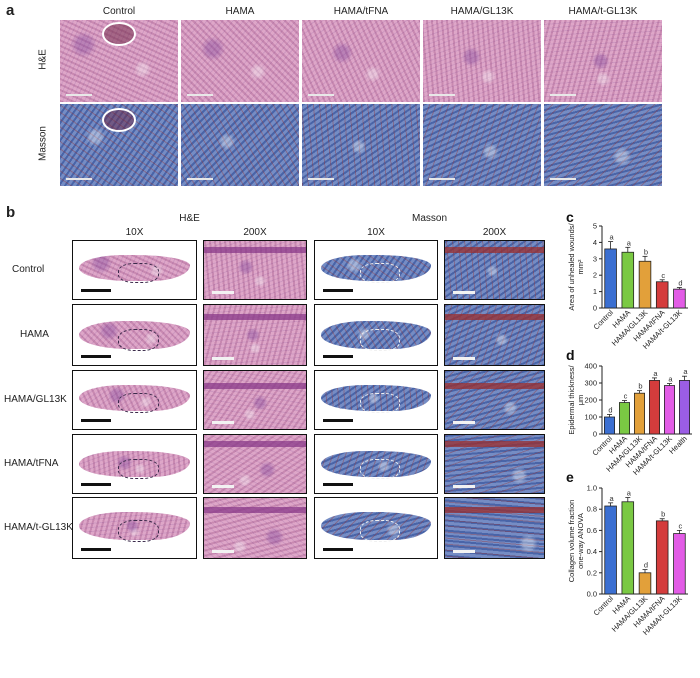 The width and height of the screenshot is (700, 678). I want to click on panel-b-row-label-hama-tfna: HAMA/tFNA, so click(31, 463).